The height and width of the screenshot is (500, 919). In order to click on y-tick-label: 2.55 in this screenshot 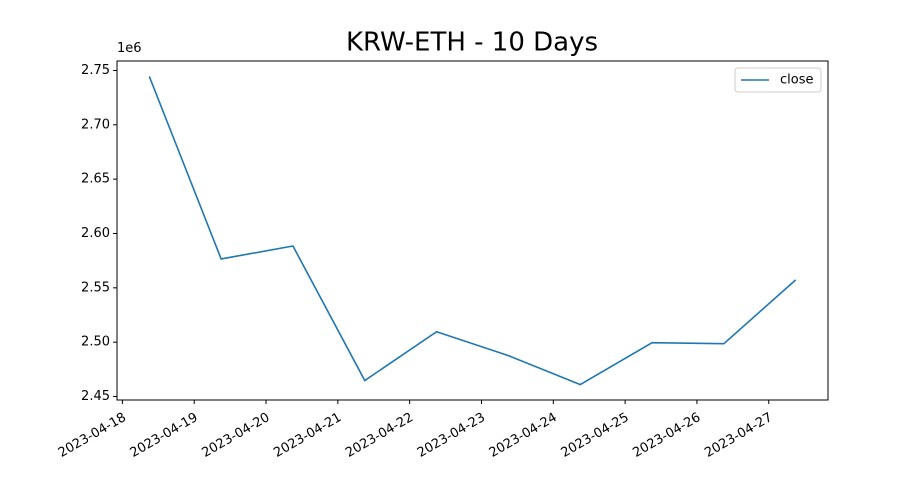, I will do `click(95, 287)`.